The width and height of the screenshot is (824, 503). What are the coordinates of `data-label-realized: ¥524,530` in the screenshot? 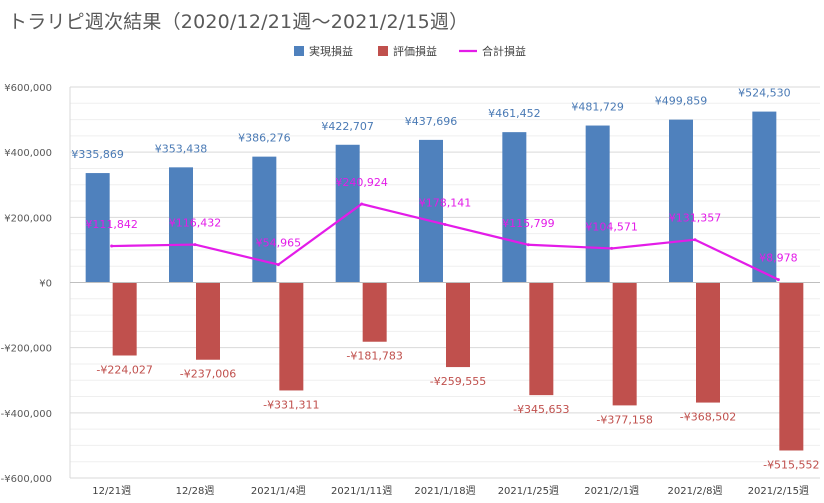 It's located at (764, 93).